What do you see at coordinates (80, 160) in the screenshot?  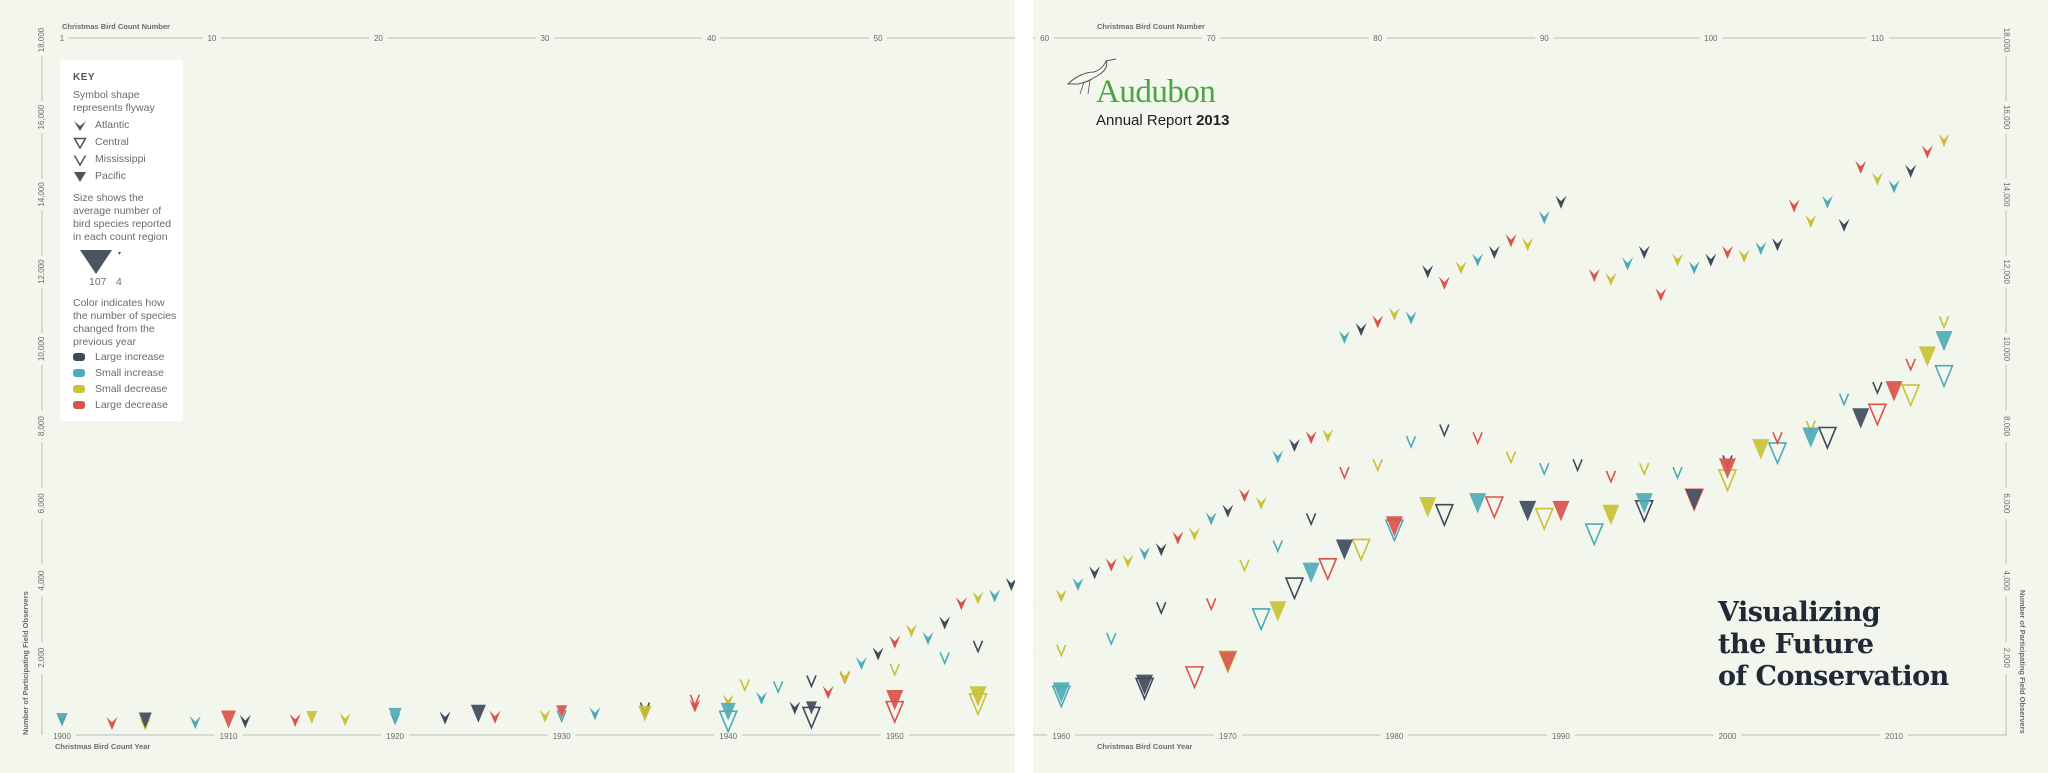 I see `mississippi-symbol-icon` at bounding box center [80, 160].